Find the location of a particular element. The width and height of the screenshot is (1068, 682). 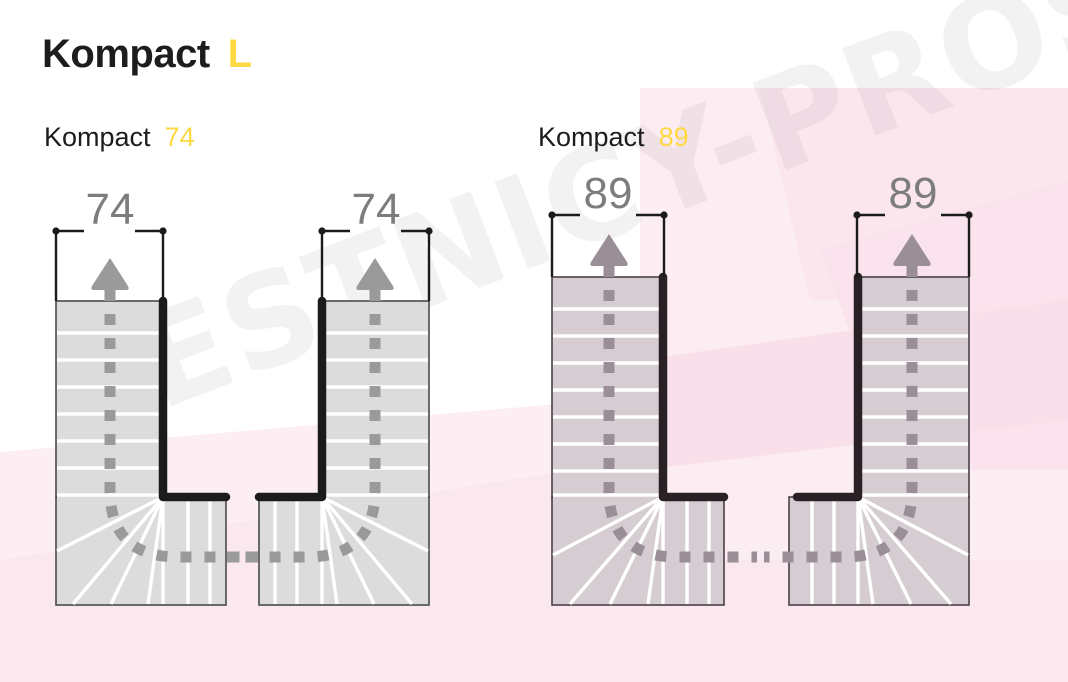

diagram-74-right: 74 is located at coordinates (330, 395).